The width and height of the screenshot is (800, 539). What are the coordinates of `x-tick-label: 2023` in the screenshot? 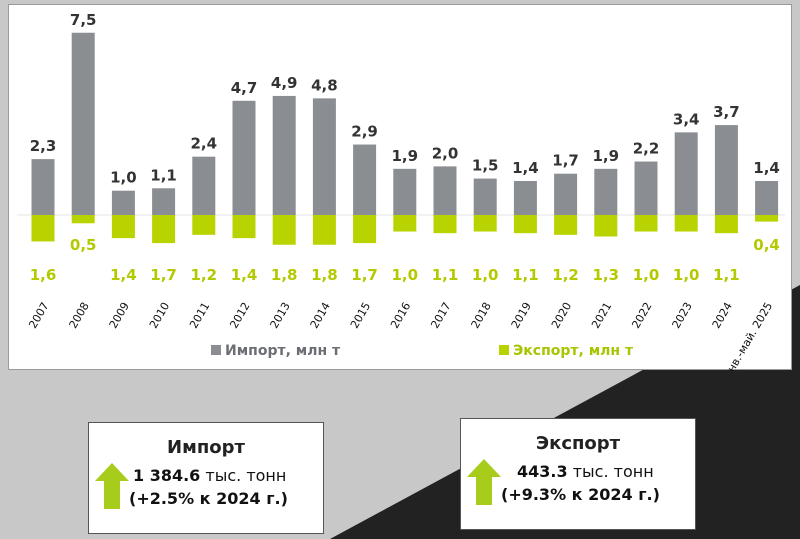 It's located at (682, 315).